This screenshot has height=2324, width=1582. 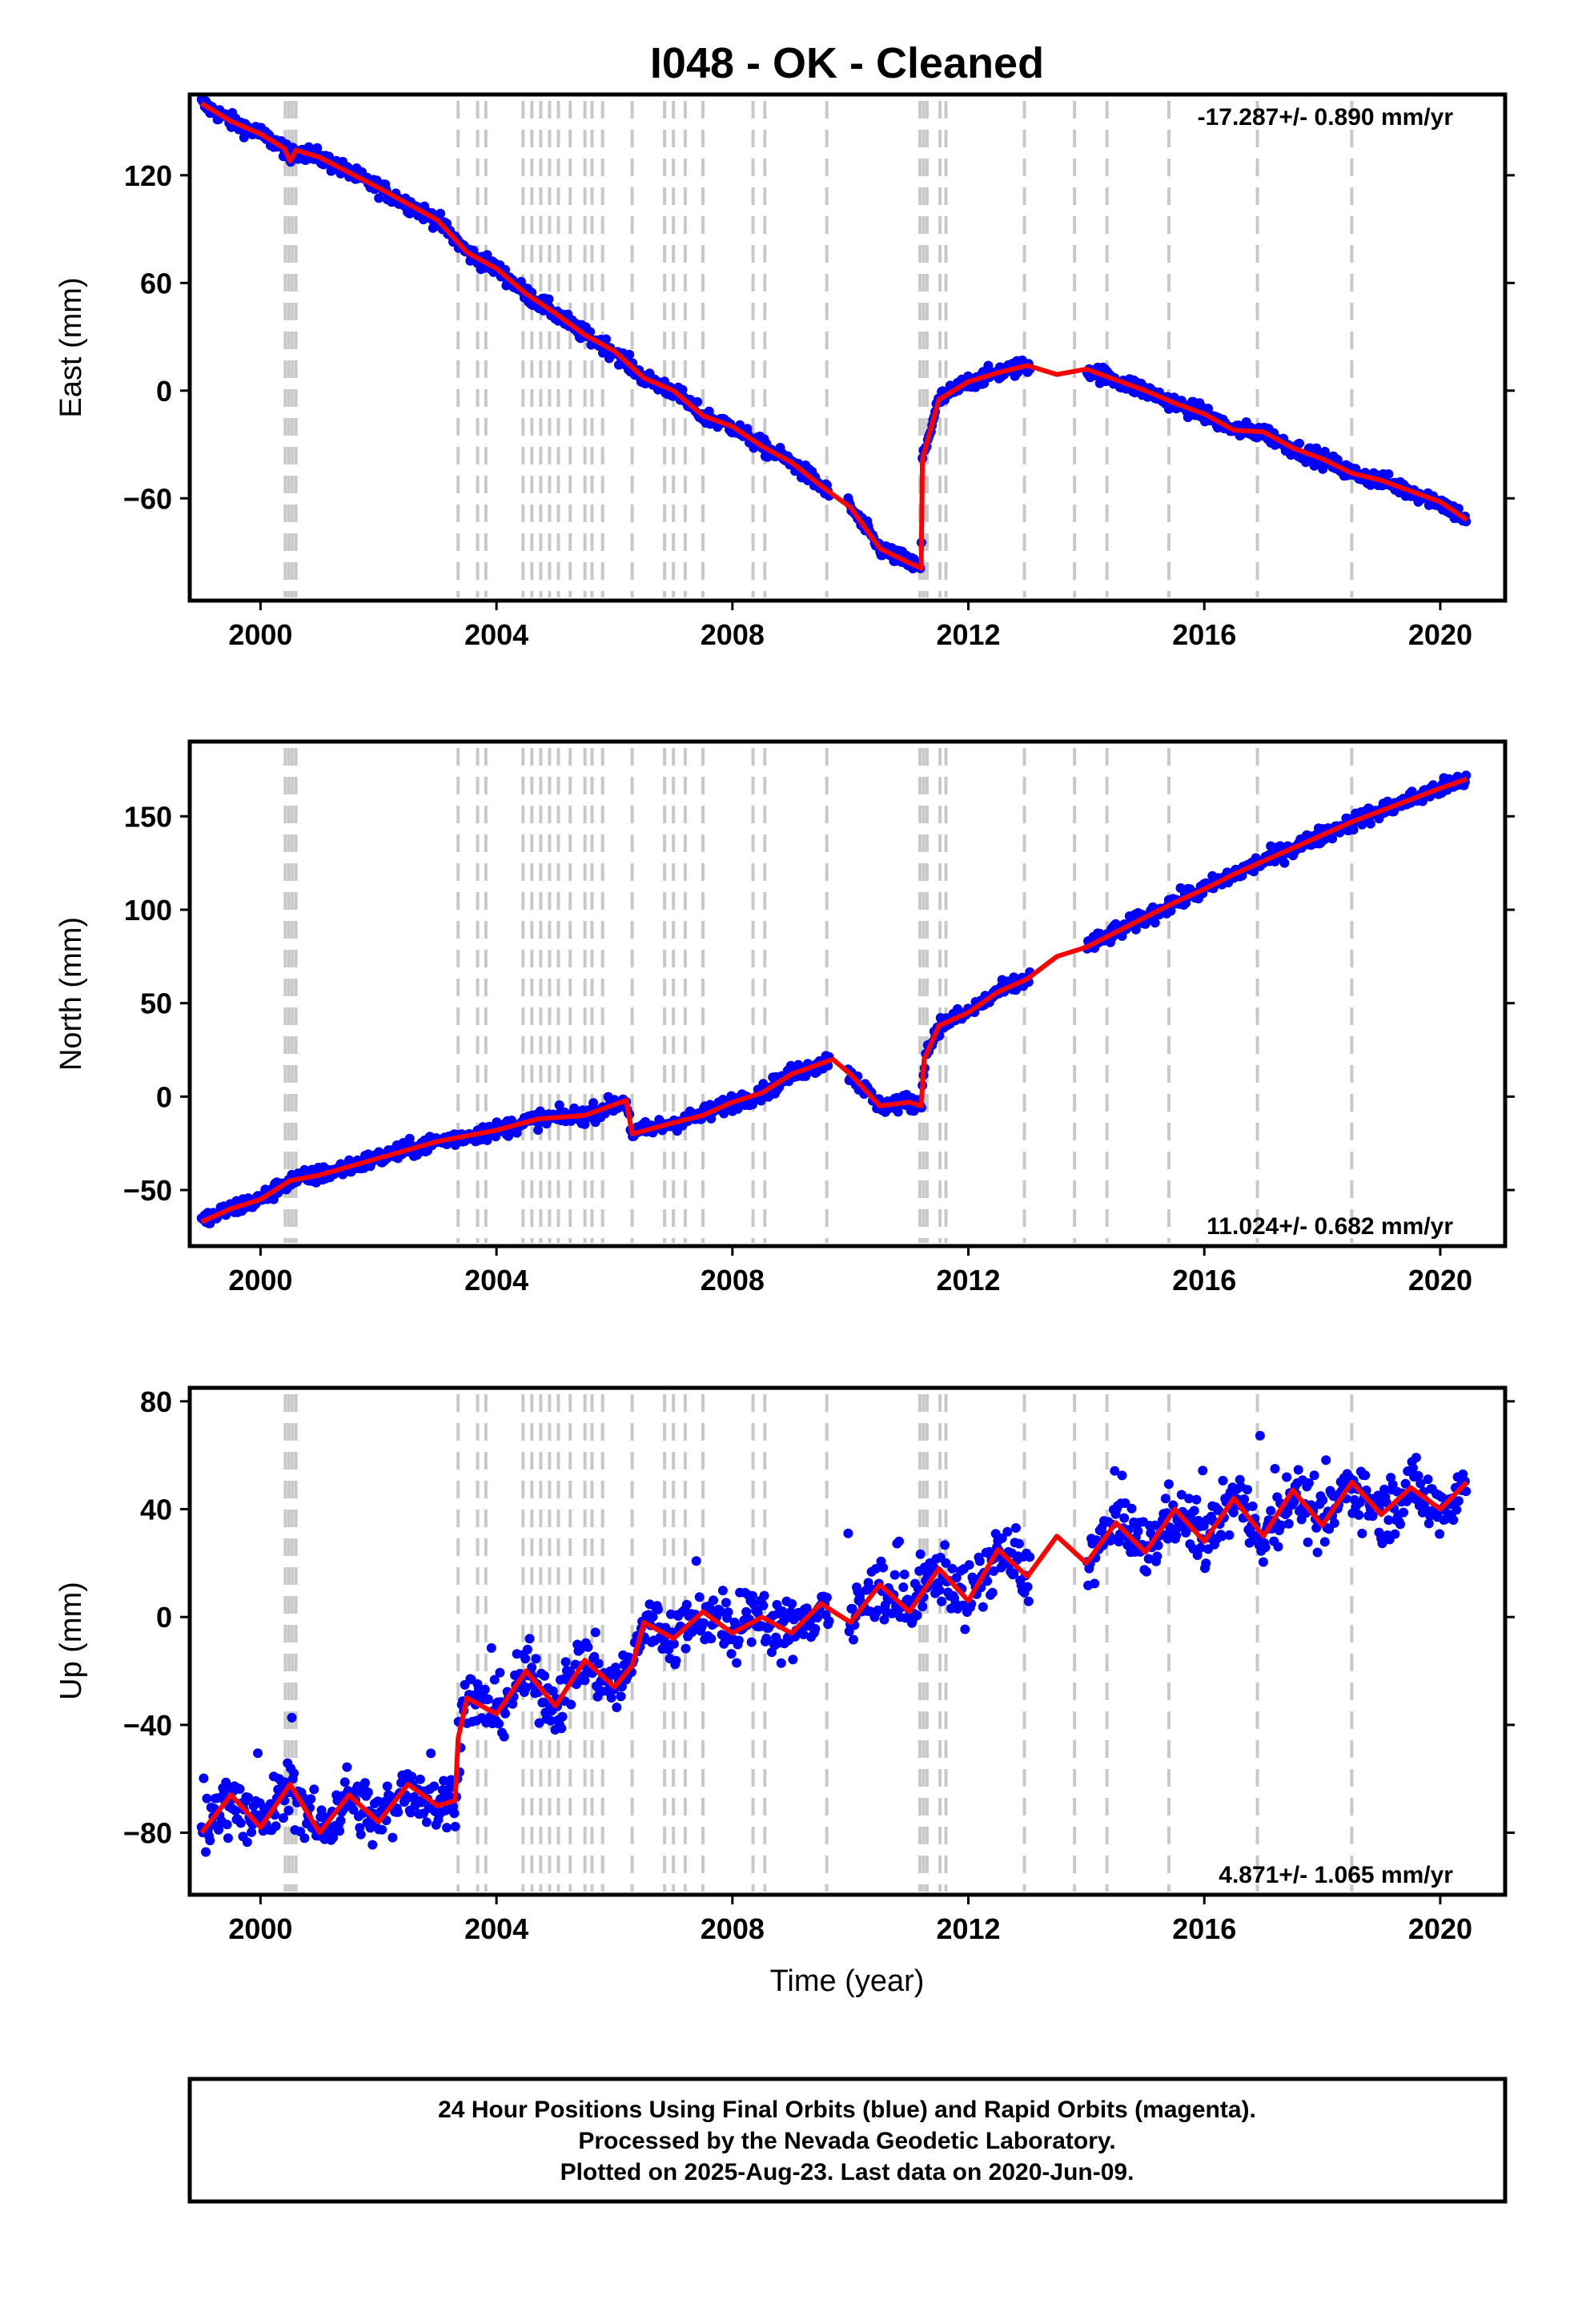 What do you see at coordinates (1204, 1929) in the screenshot?
I see `up-x-tick-label: 2016` at bounding box center [1204, 1929].